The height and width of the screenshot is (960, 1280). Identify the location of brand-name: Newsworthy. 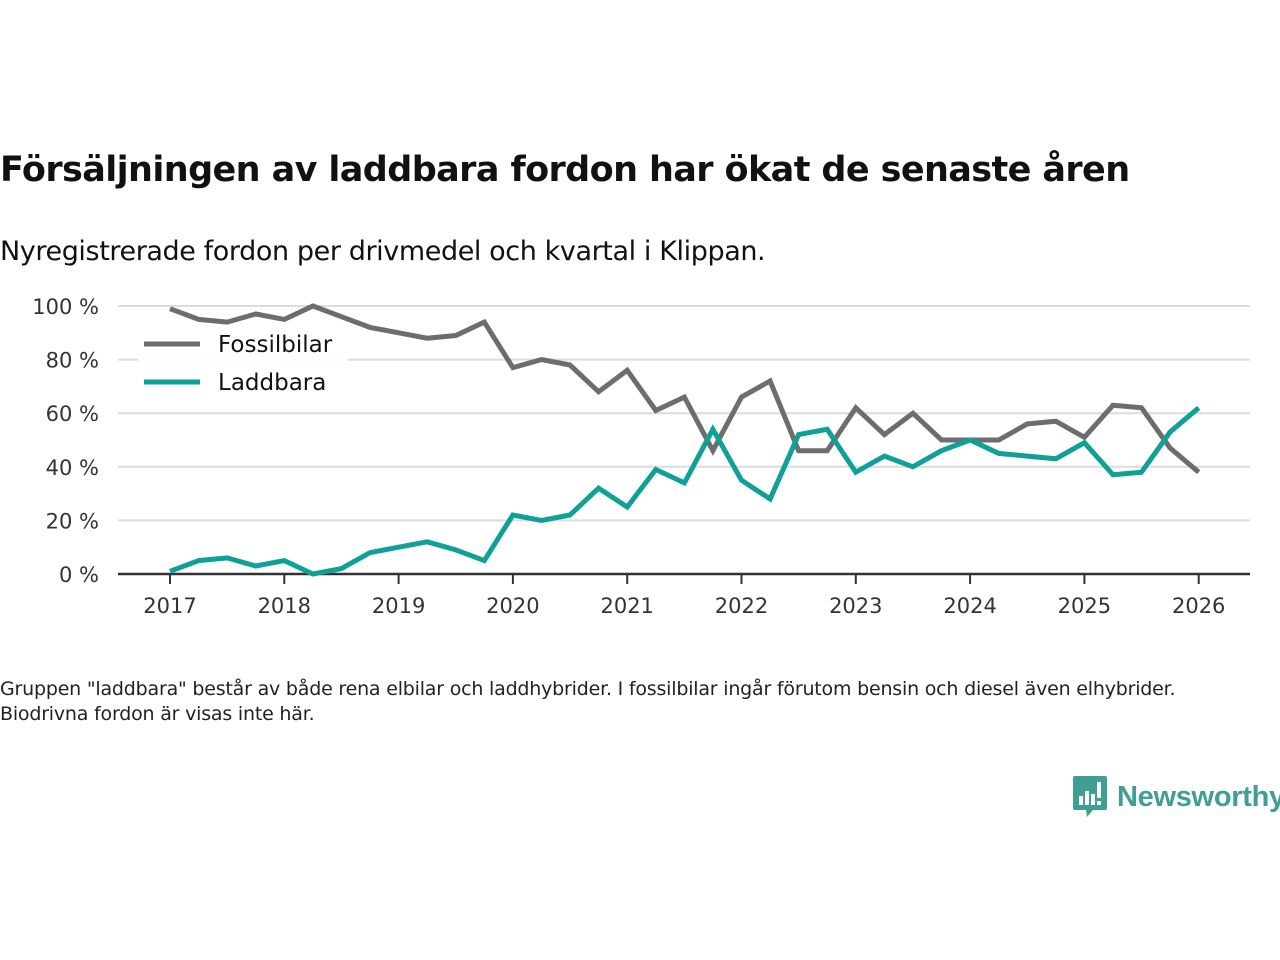
(1198, 796).